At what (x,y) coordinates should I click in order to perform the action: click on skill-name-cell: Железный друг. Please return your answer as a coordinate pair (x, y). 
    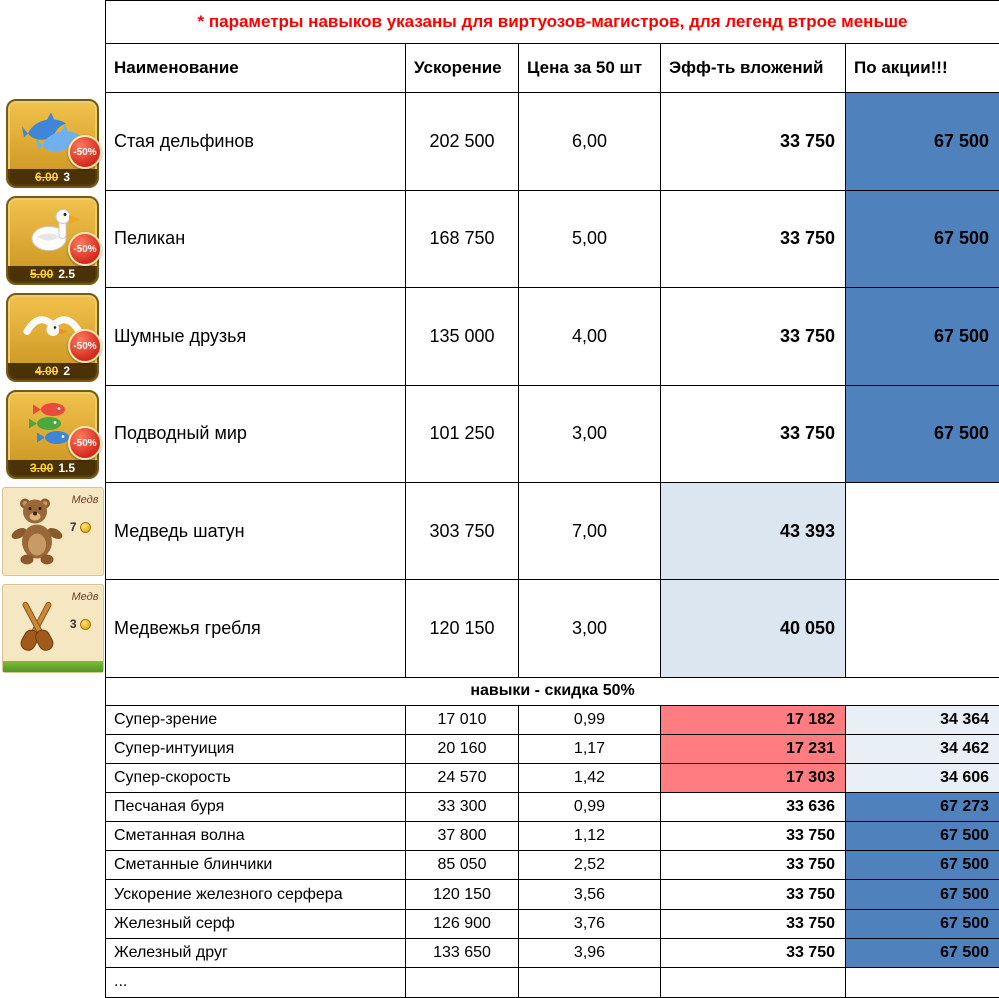
    Looking at the image, I should click on (255, 952).